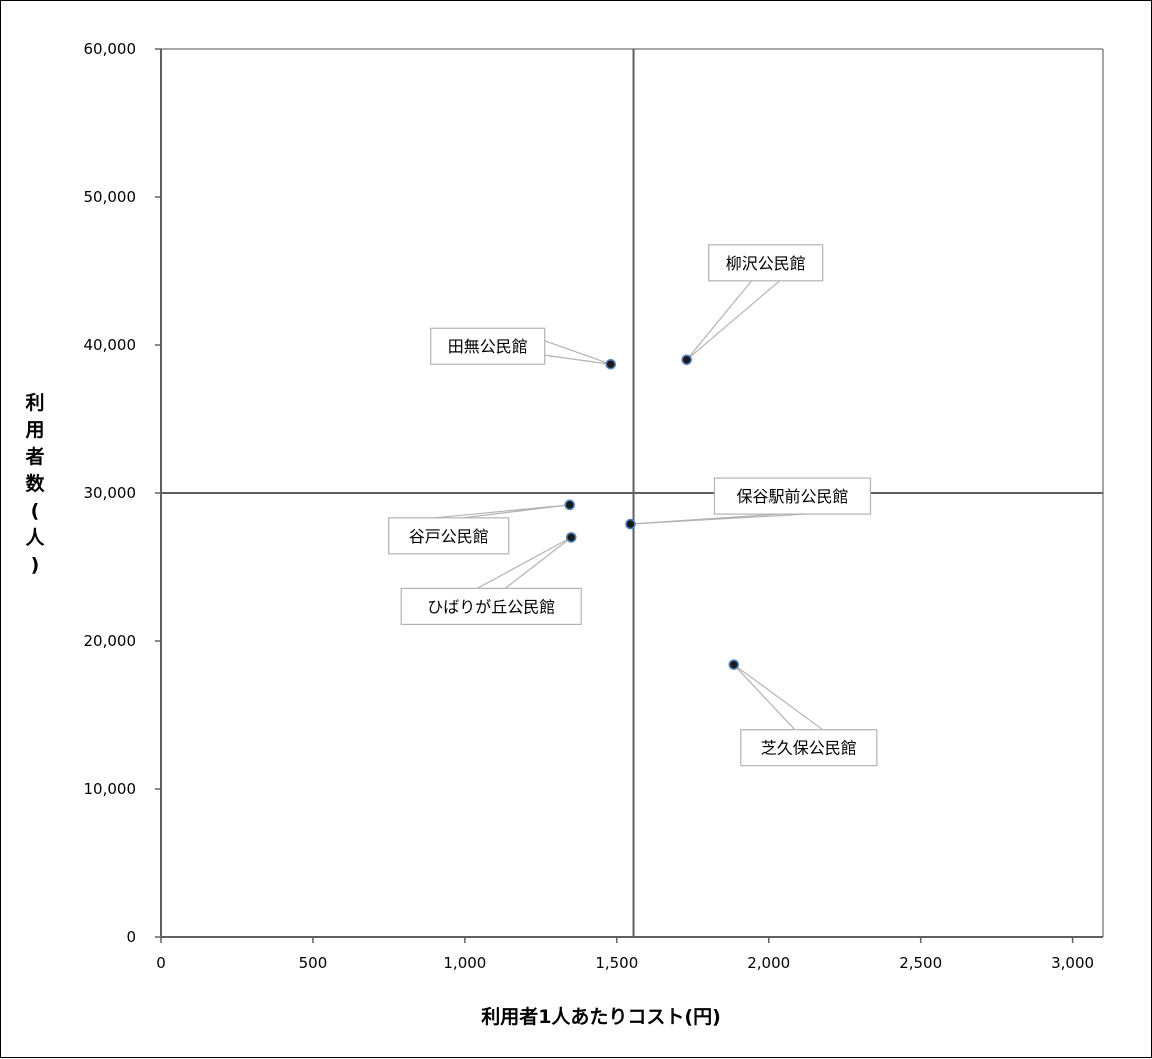 Image resolution: width=1152 pixels, height=1059 pixels. I want to click on x-tick-label: 2,000, so click(768, 963).